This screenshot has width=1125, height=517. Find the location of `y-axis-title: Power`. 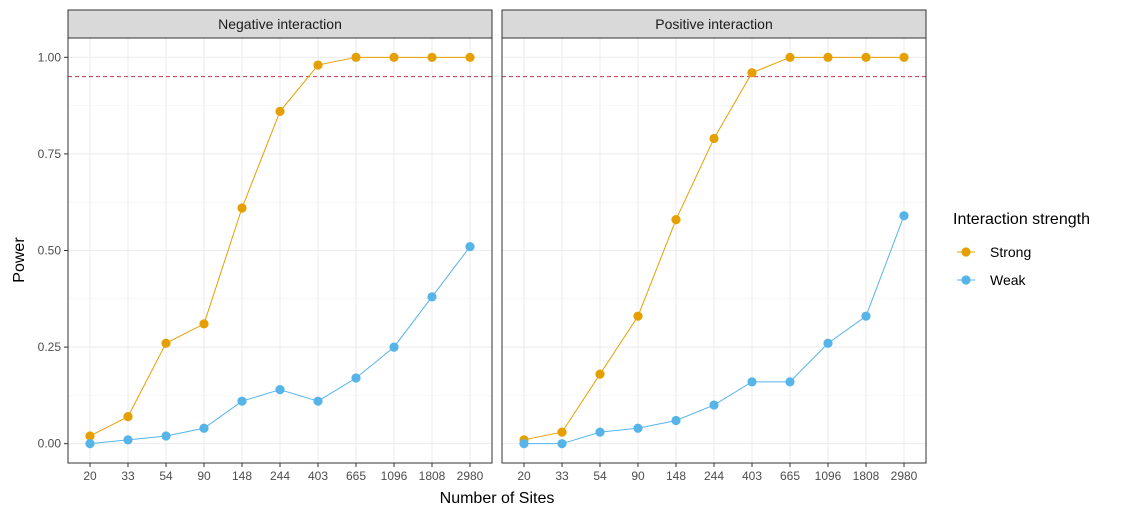

y-axis-title: Power is located at coordinates (19, 260).